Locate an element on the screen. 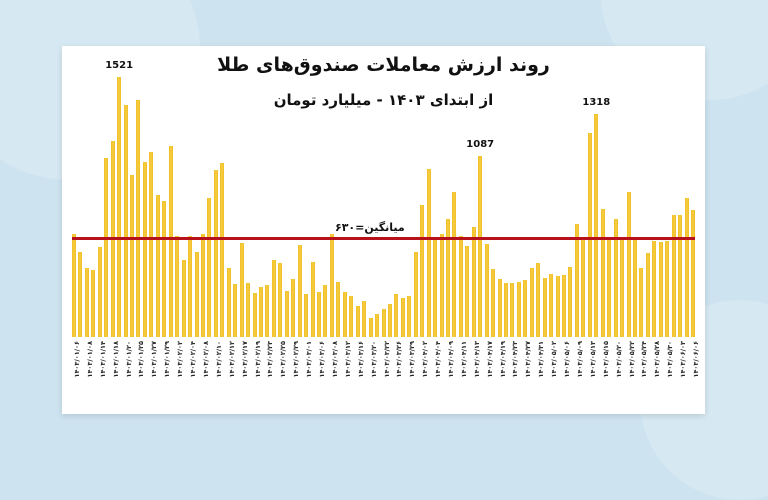  x-axis-label: ۱۴۰۳/۰۵/۲۰ is located at coordinates (618, 359).